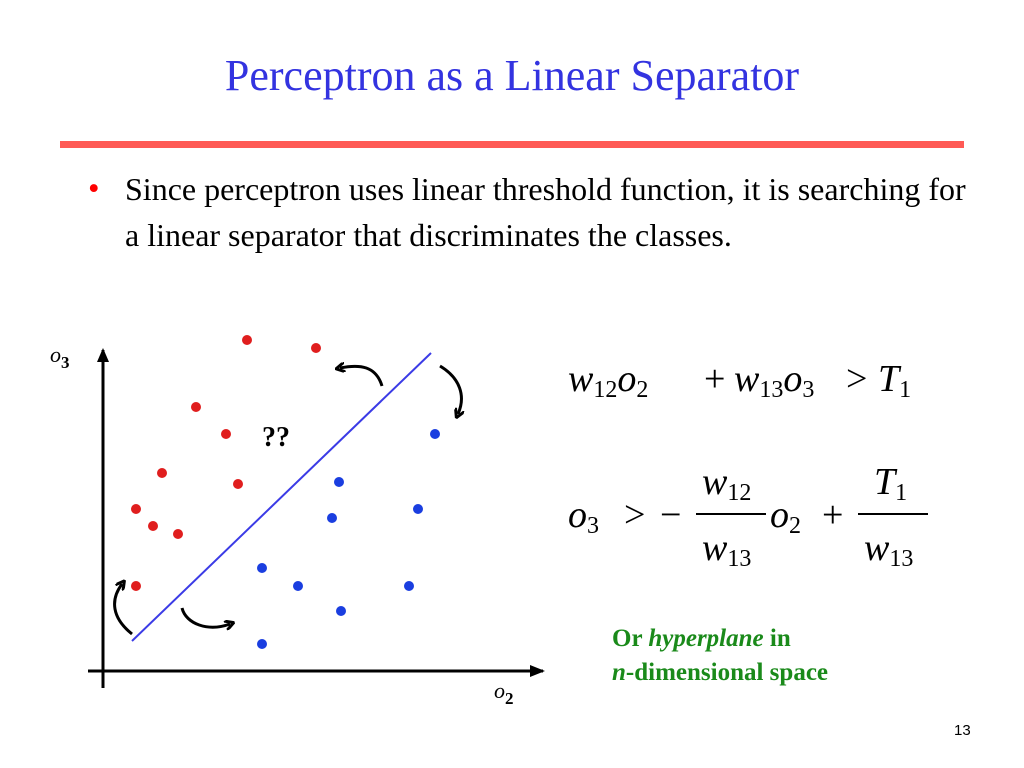 This screenshot has height=768, width=1024. Describe the element at coordinates (748, 516) in the screenshot. I see `equation-separator: o3 > − w12 w13 o2 + T1 w13` at that location.